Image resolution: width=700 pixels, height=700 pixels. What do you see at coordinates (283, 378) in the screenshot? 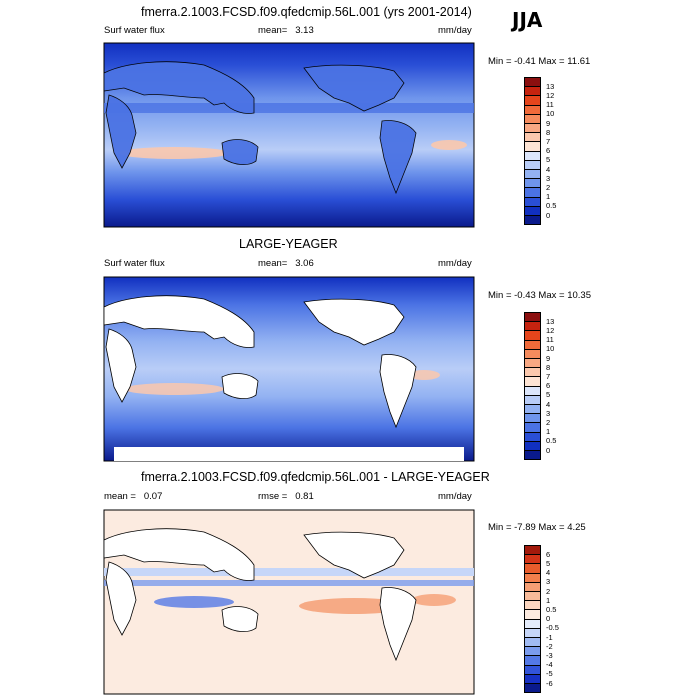
I see `panel-2-continents` at bounding box center [283, 378].